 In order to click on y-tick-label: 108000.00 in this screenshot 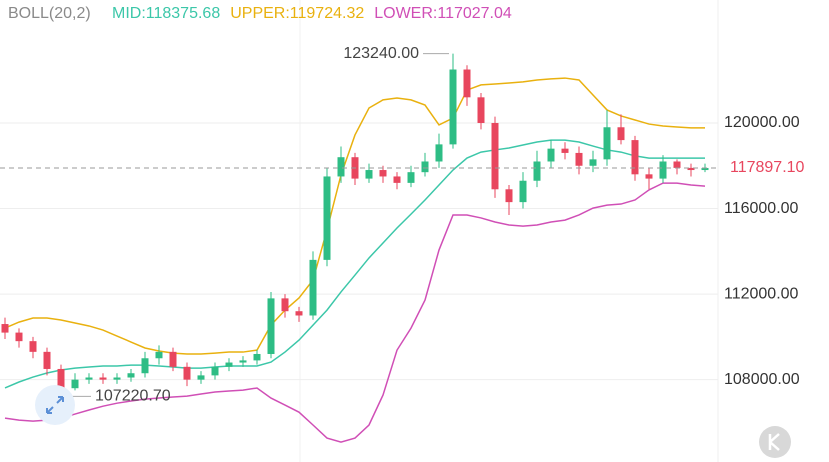, I will do `click(762, 379)`.